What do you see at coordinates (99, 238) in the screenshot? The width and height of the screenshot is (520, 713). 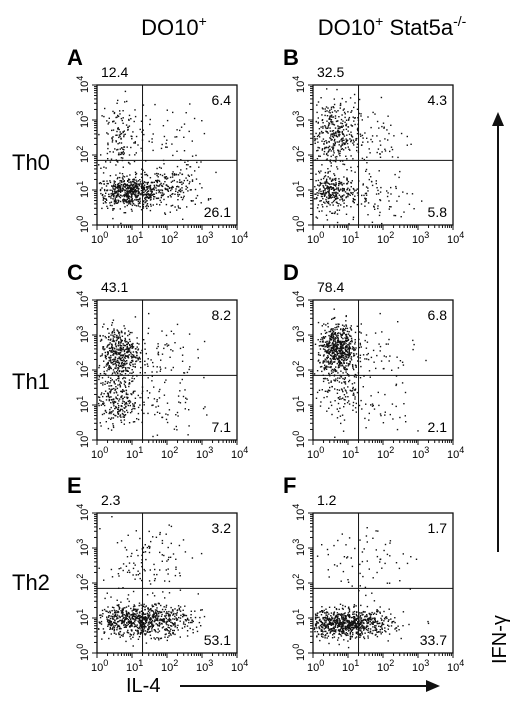 I see `x-tick-label: 100` at bounding box center [99, 238].